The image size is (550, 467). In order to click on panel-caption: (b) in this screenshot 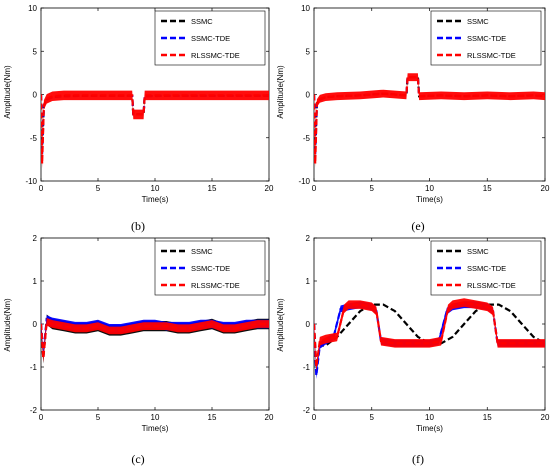, I will do `click(138, 226)`.